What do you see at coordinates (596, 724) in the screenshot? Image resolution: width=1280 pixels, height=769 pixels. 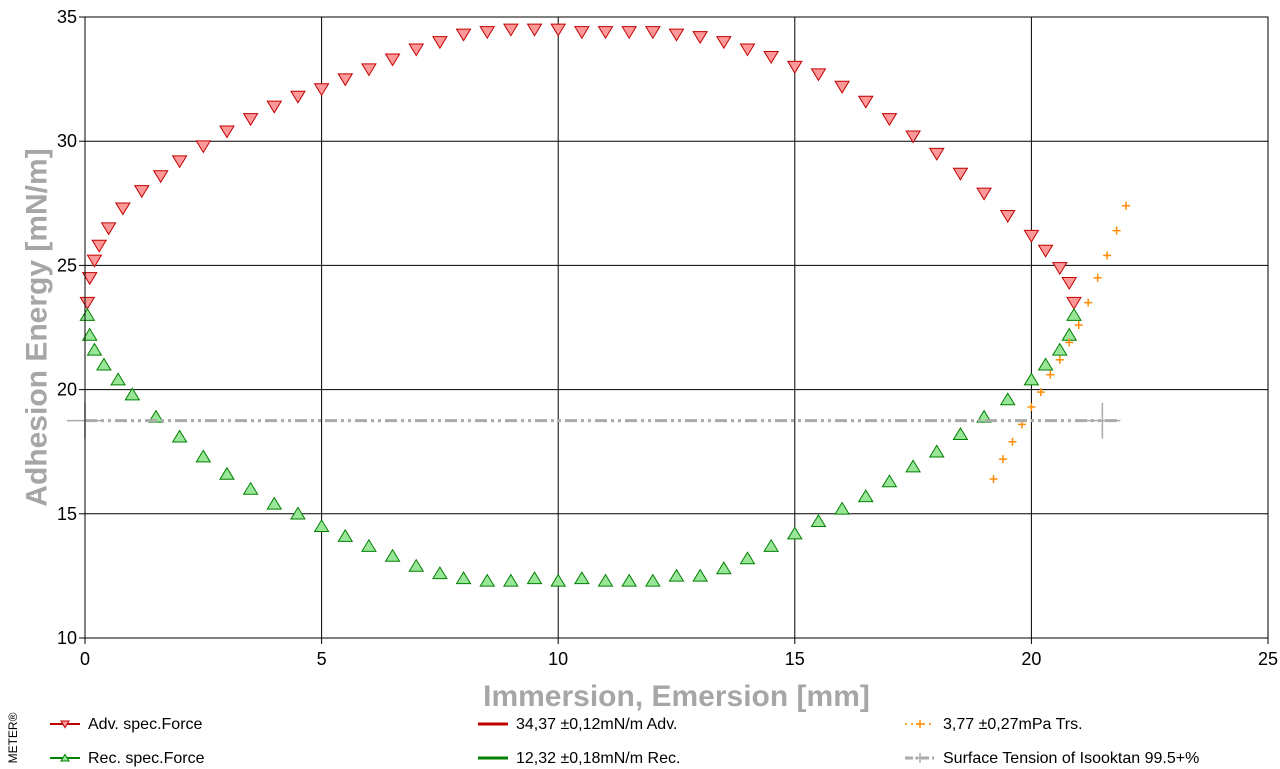 I see `legend-label: 34,37 ±0,12mN/m Adv.` at bounding box center [596, 724].